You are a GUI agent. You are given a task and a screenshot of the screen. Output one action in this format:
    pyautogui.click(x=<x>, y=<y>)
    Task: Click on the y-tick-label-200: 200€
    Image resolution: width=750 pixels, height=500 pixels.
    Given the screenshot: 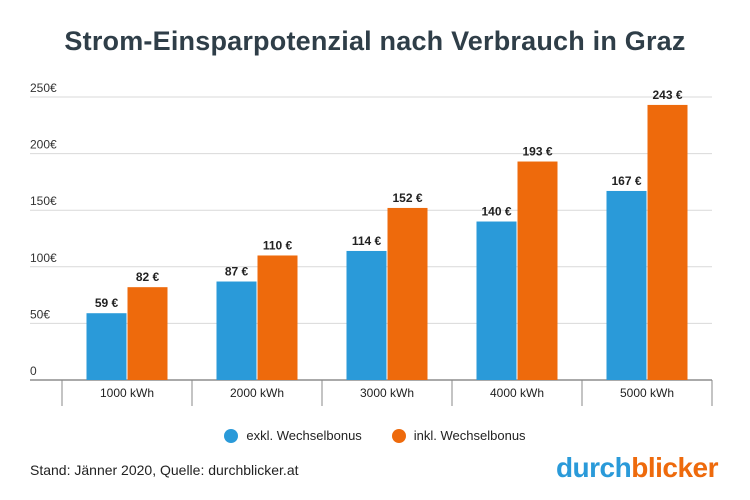 What is the action you would take?
    pyautogui.click(x=43, y=145)
    